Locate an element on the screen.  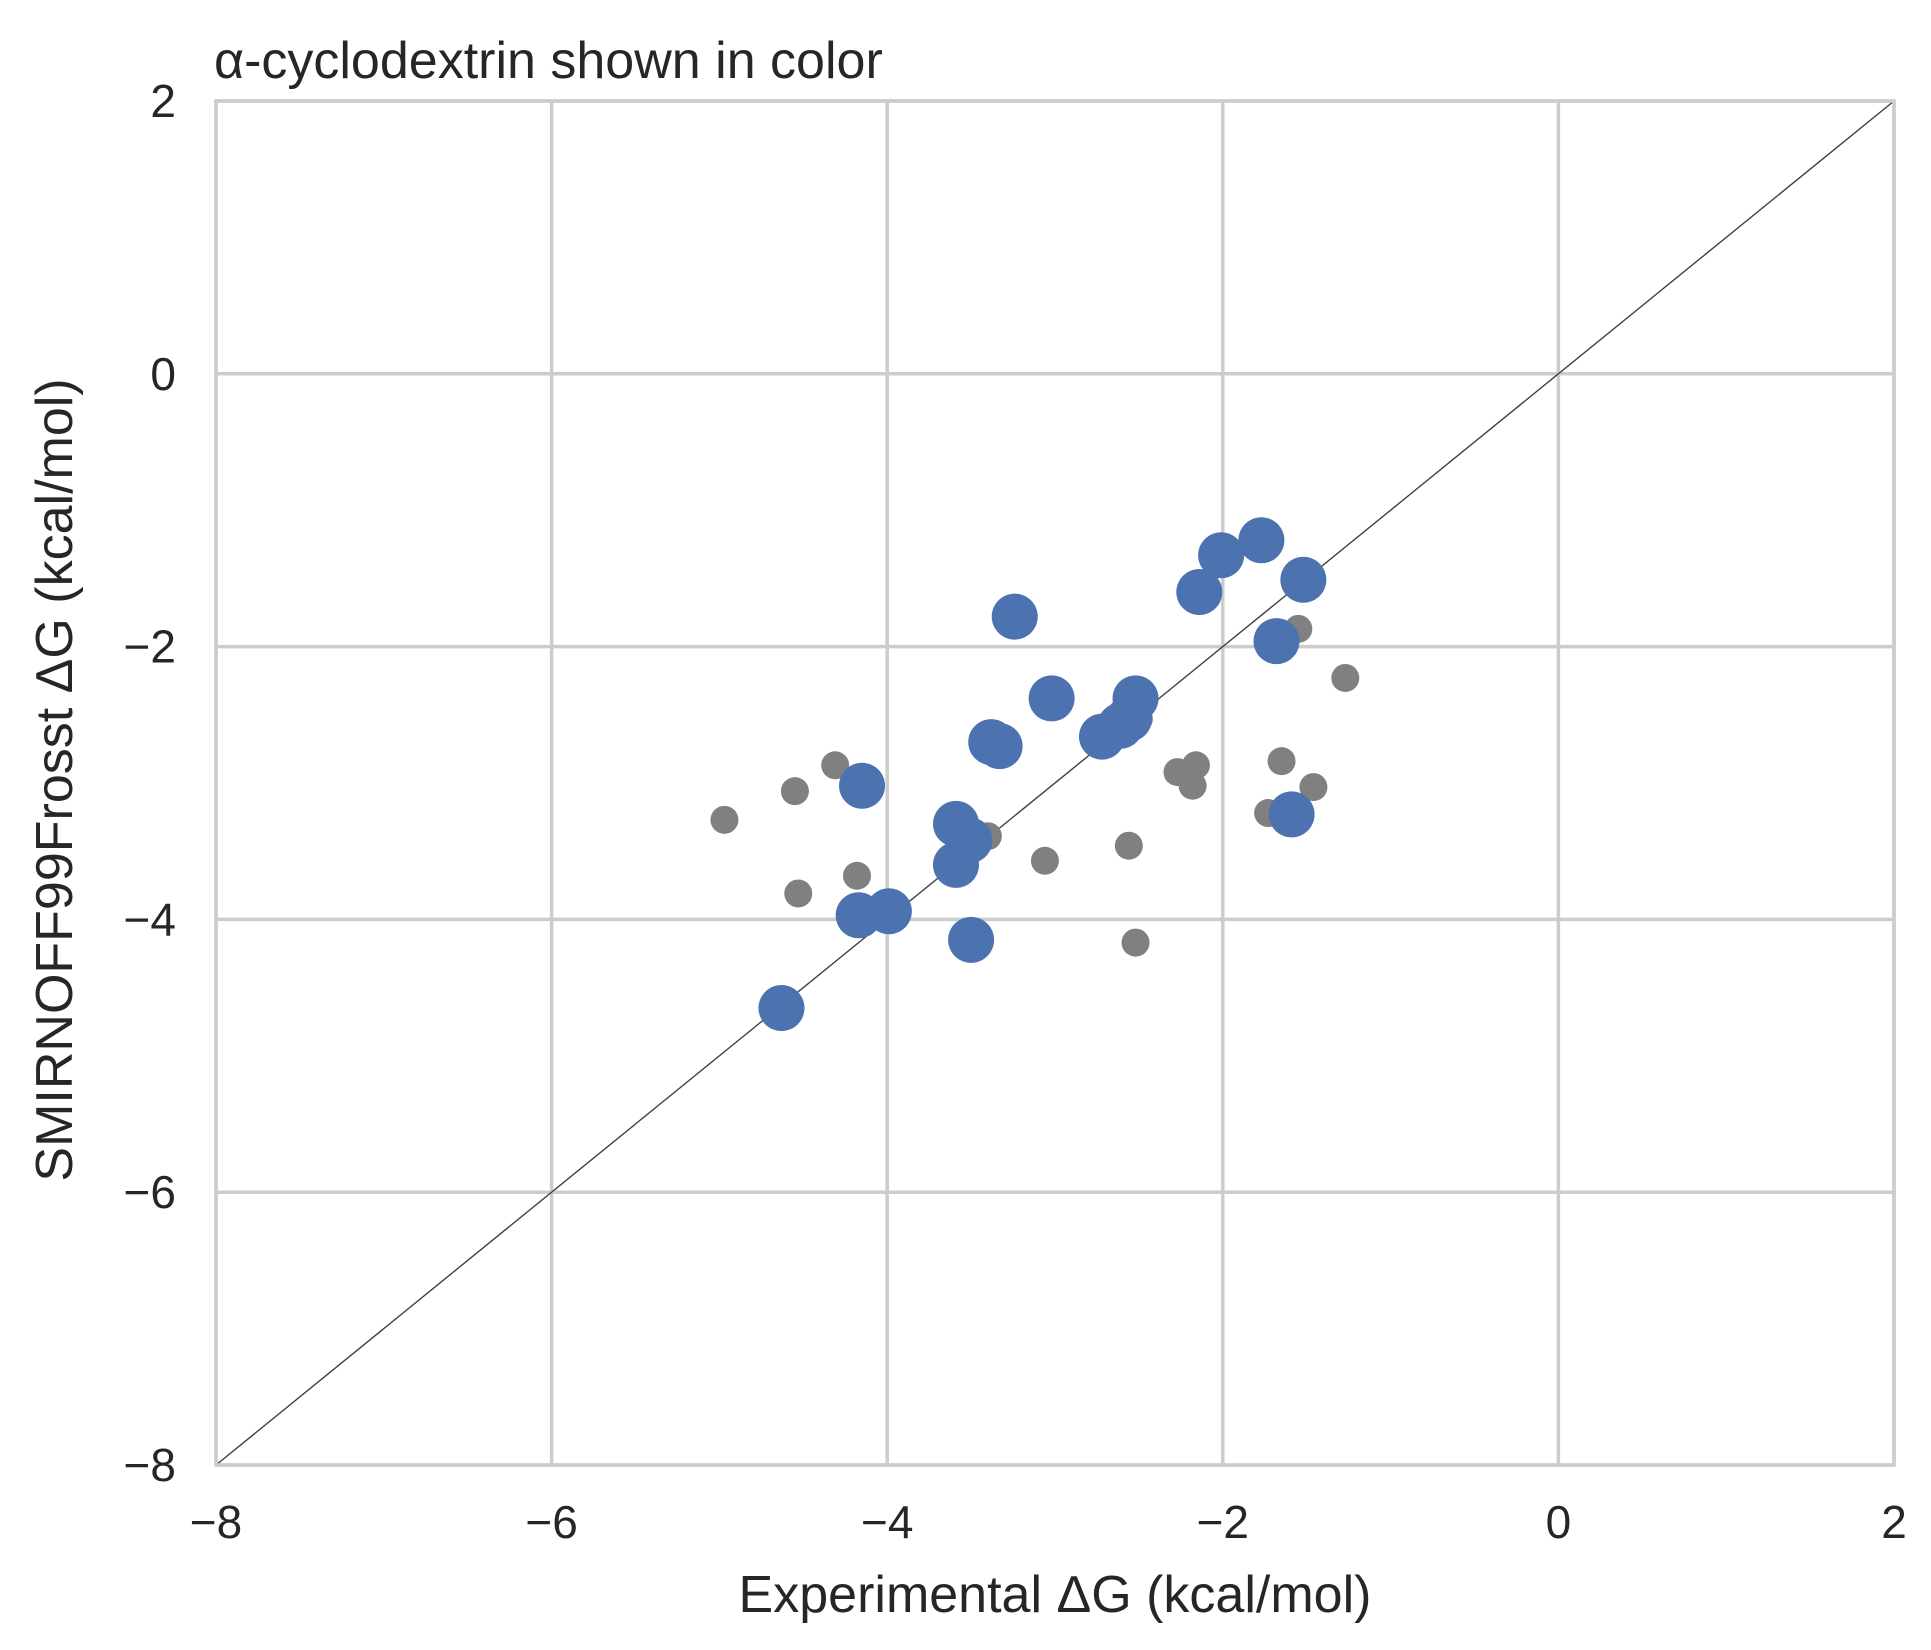
y-tick-label: −8 is located at coordinates (150, 1465).